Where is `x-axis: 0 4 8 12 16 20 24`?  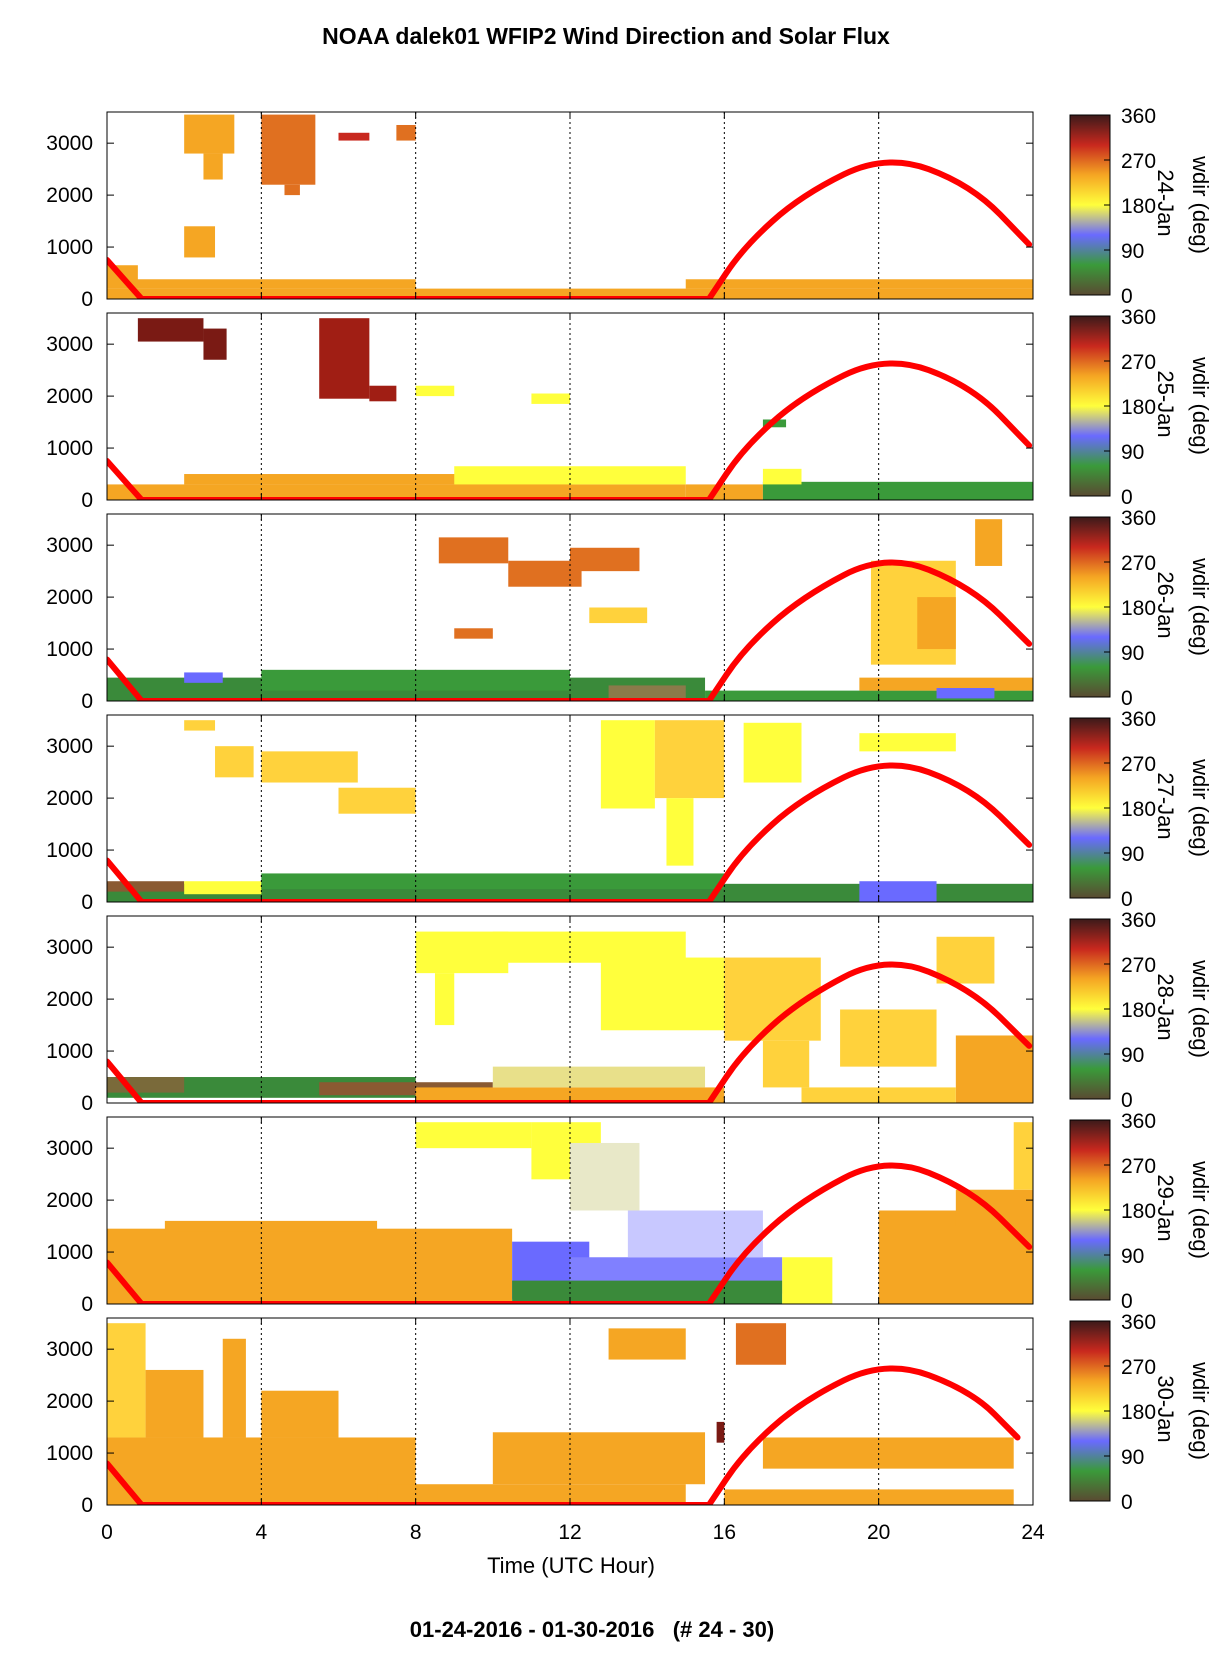
x-axis: 0 4 8 12 16 20 24 is located at coordinates (573, 1532).